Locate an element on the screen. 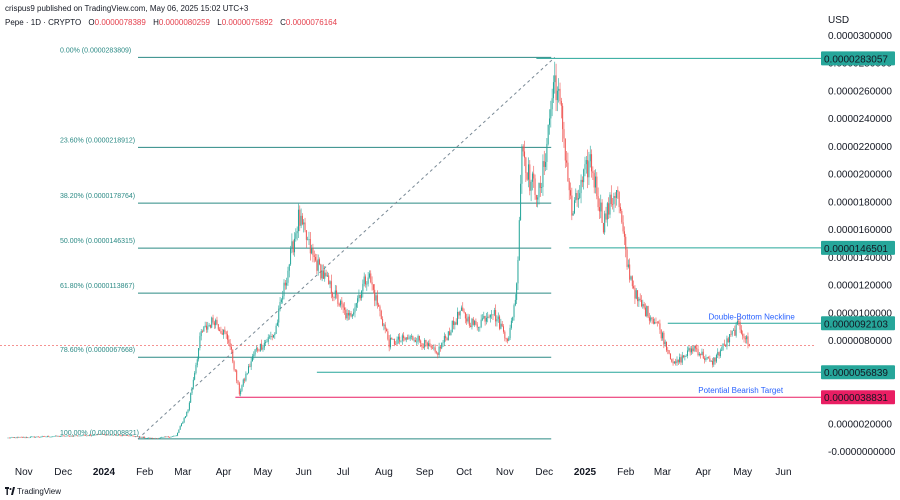 This screenshot has width=900, height=500. symbol-label: Pepe · 1D · CRYPTO is located at coordinates (43, 22).